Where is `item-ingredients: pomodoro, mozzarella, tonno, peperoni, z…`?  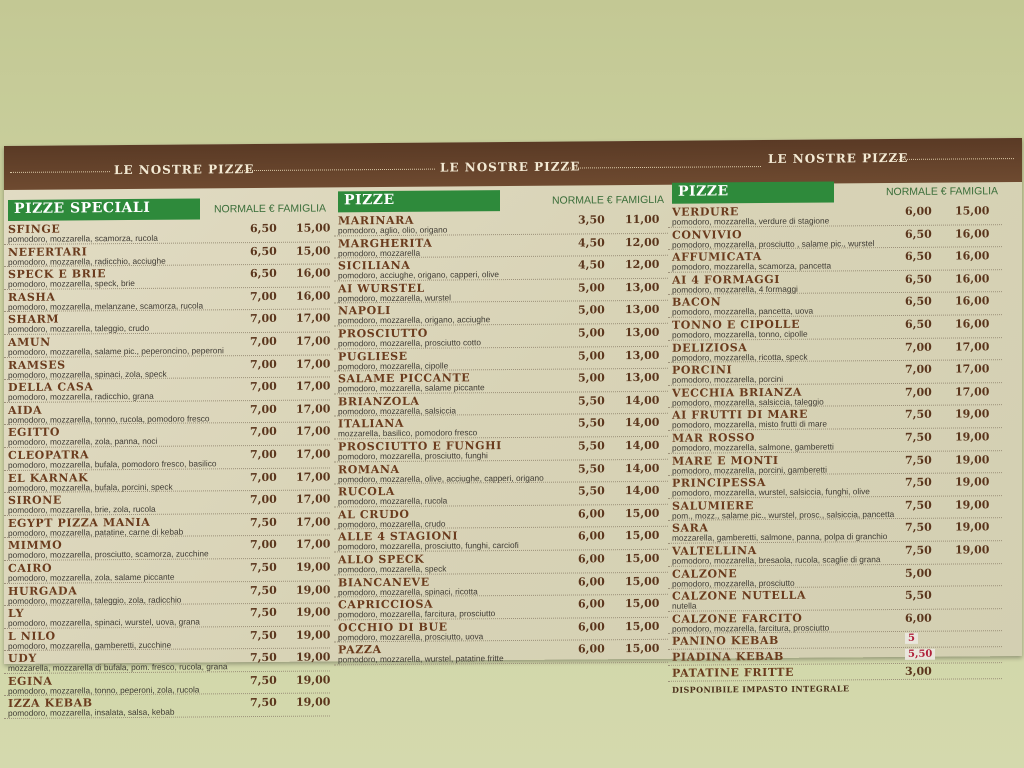 item-ingredients: pomodoro, mozzarella, tonno, peperoni, z… is located at coordinates (104, 690).